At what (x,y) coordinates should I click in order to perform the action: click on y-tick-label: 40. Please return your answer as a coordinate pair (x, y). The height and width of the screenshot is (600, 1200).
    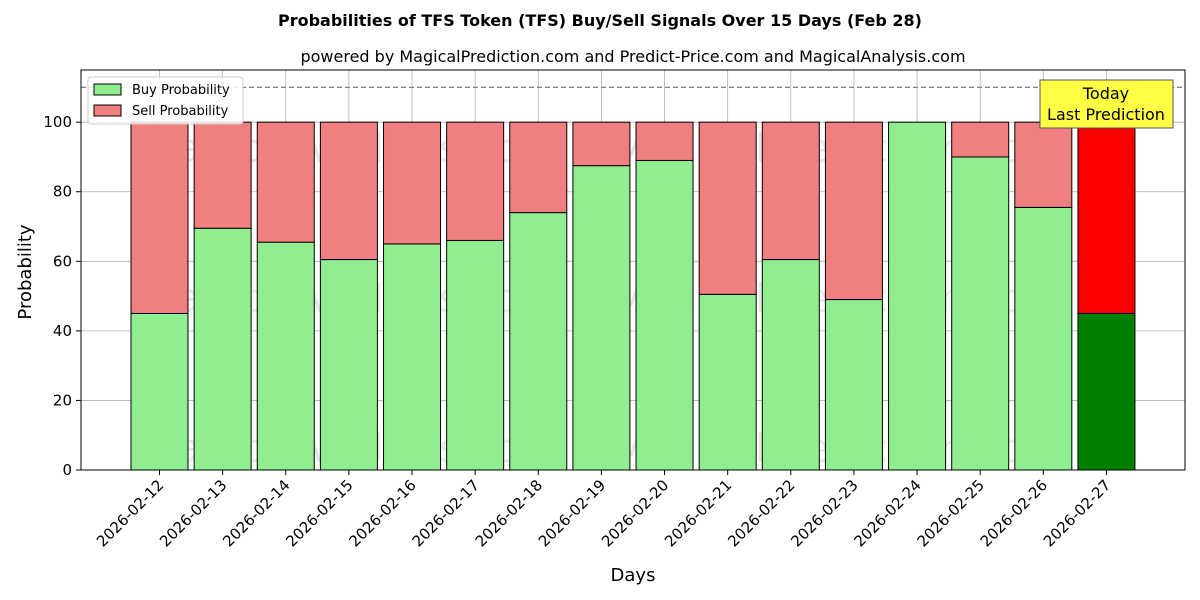
    Looking at the image, I should click on (62, 331).